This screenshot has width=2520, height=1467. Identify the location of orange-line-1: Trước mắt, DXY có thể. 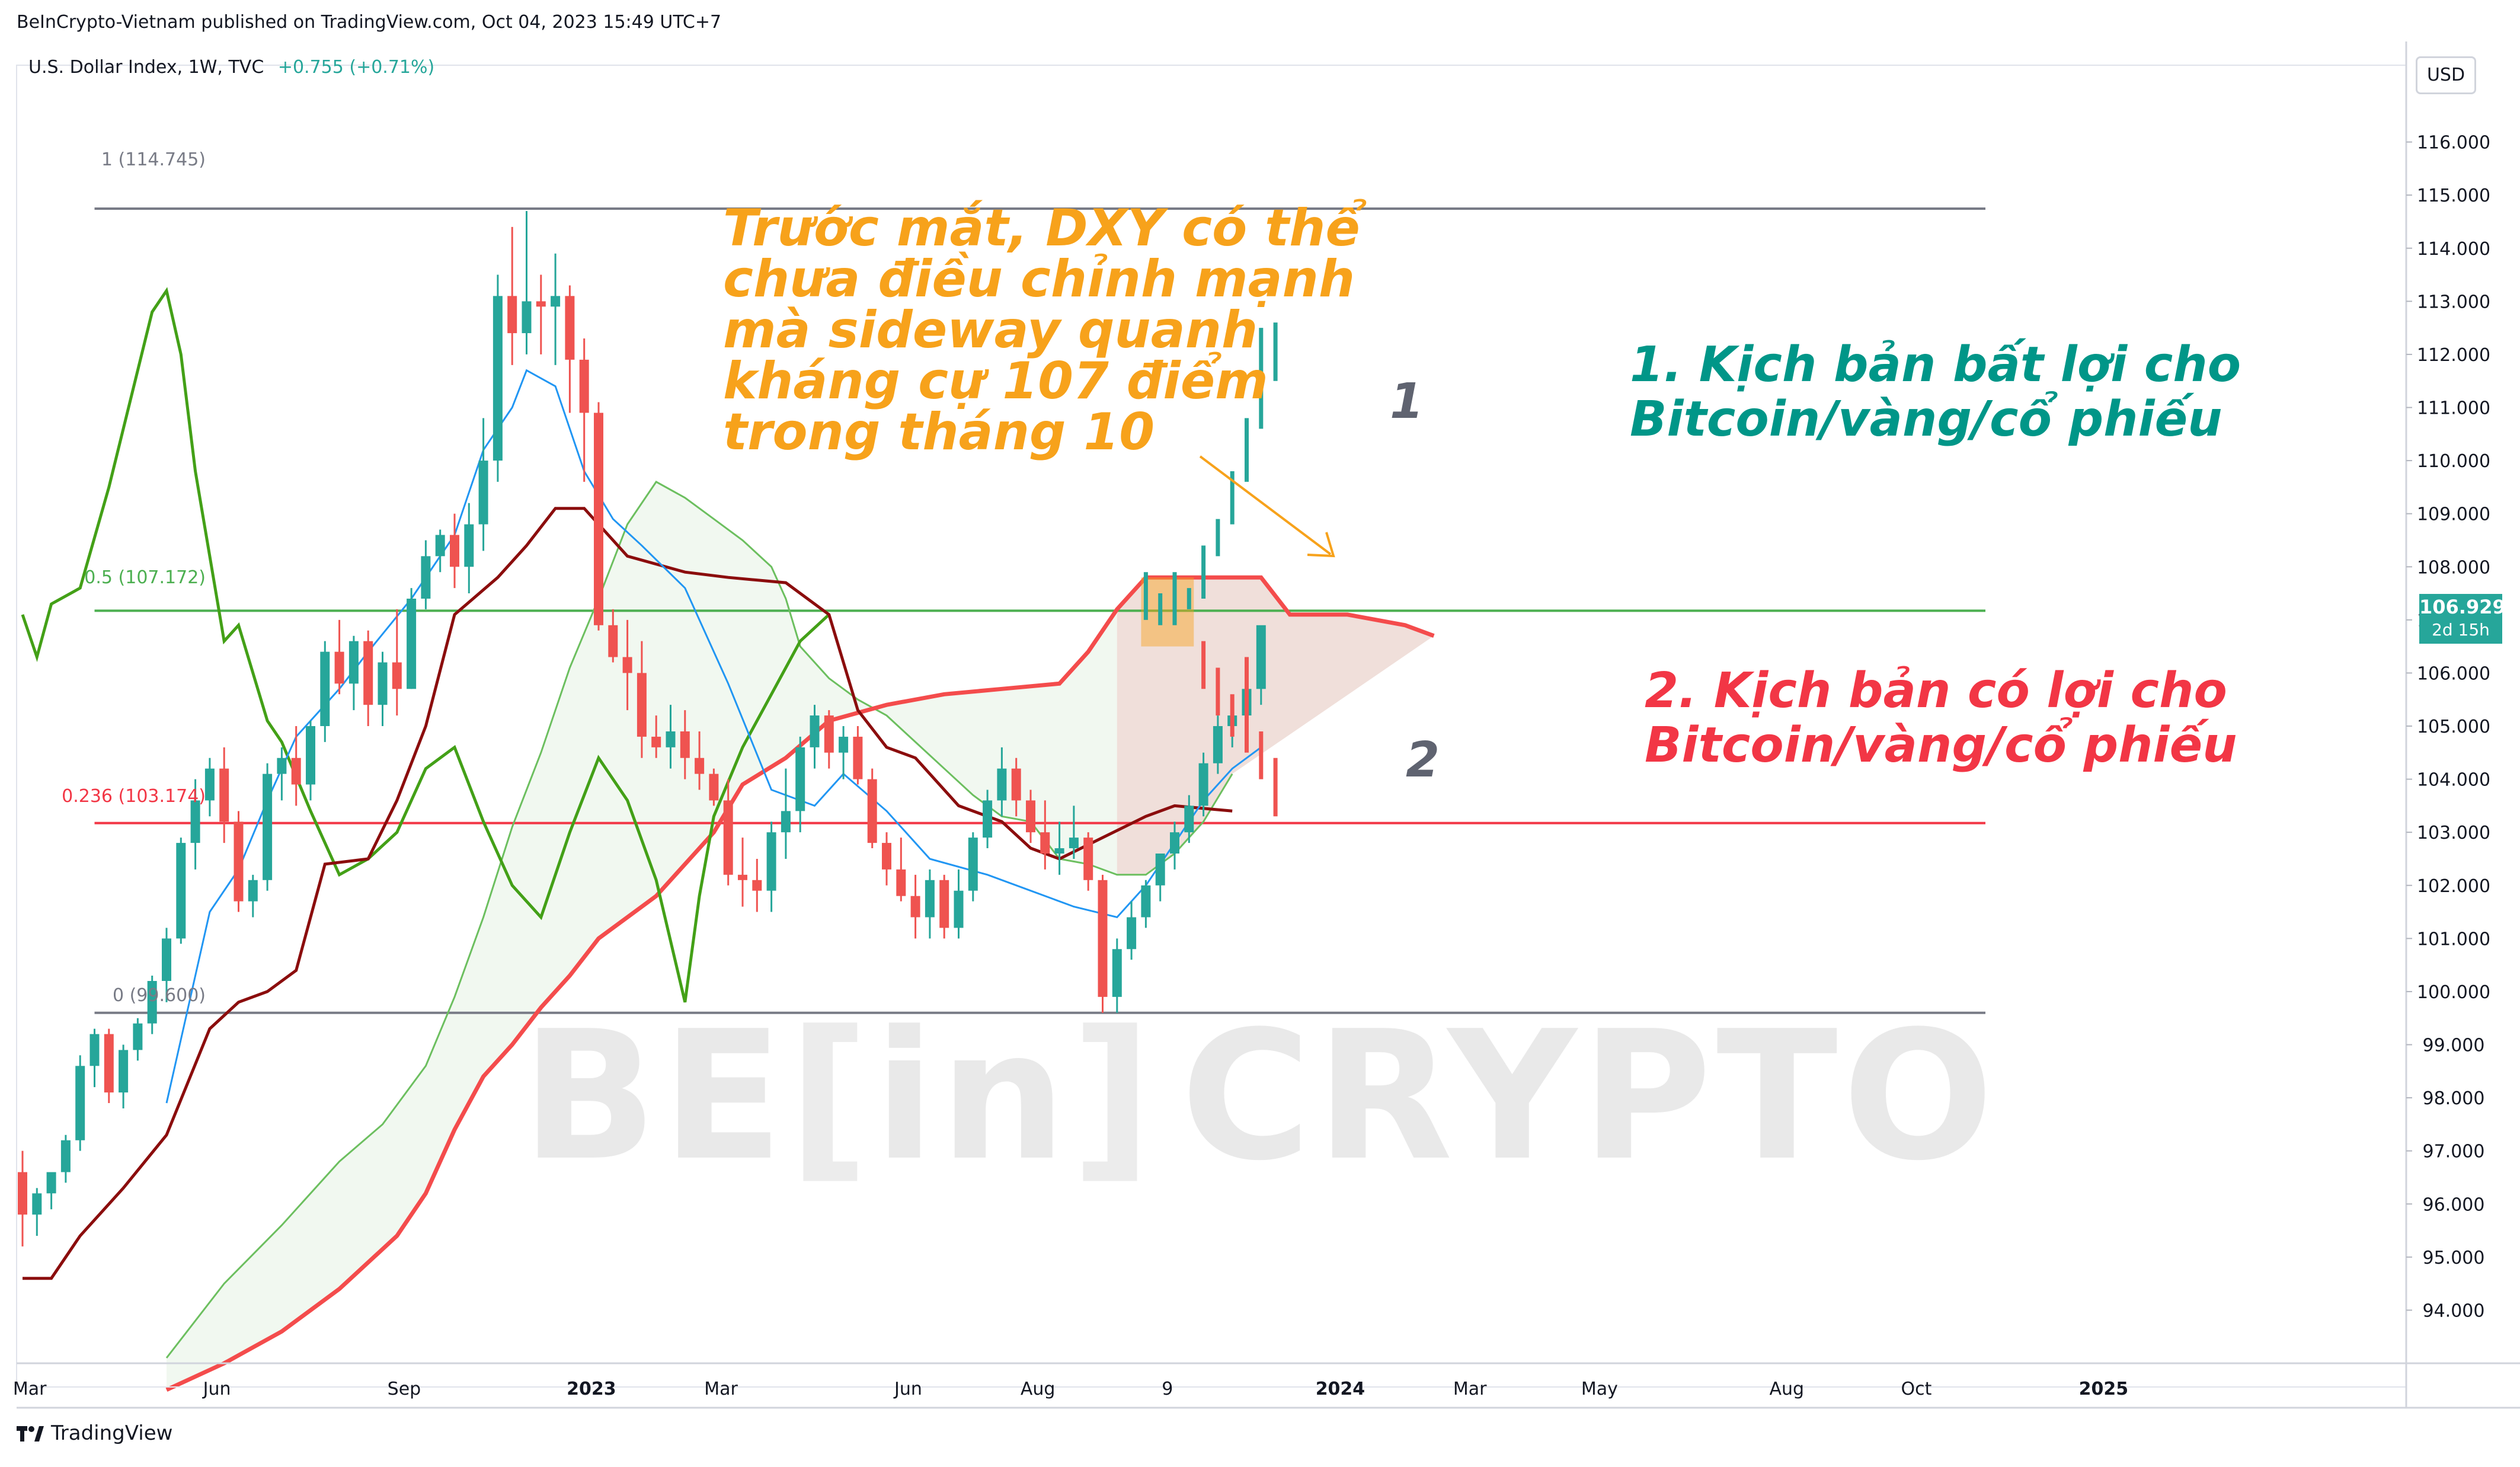
(1042, 229).